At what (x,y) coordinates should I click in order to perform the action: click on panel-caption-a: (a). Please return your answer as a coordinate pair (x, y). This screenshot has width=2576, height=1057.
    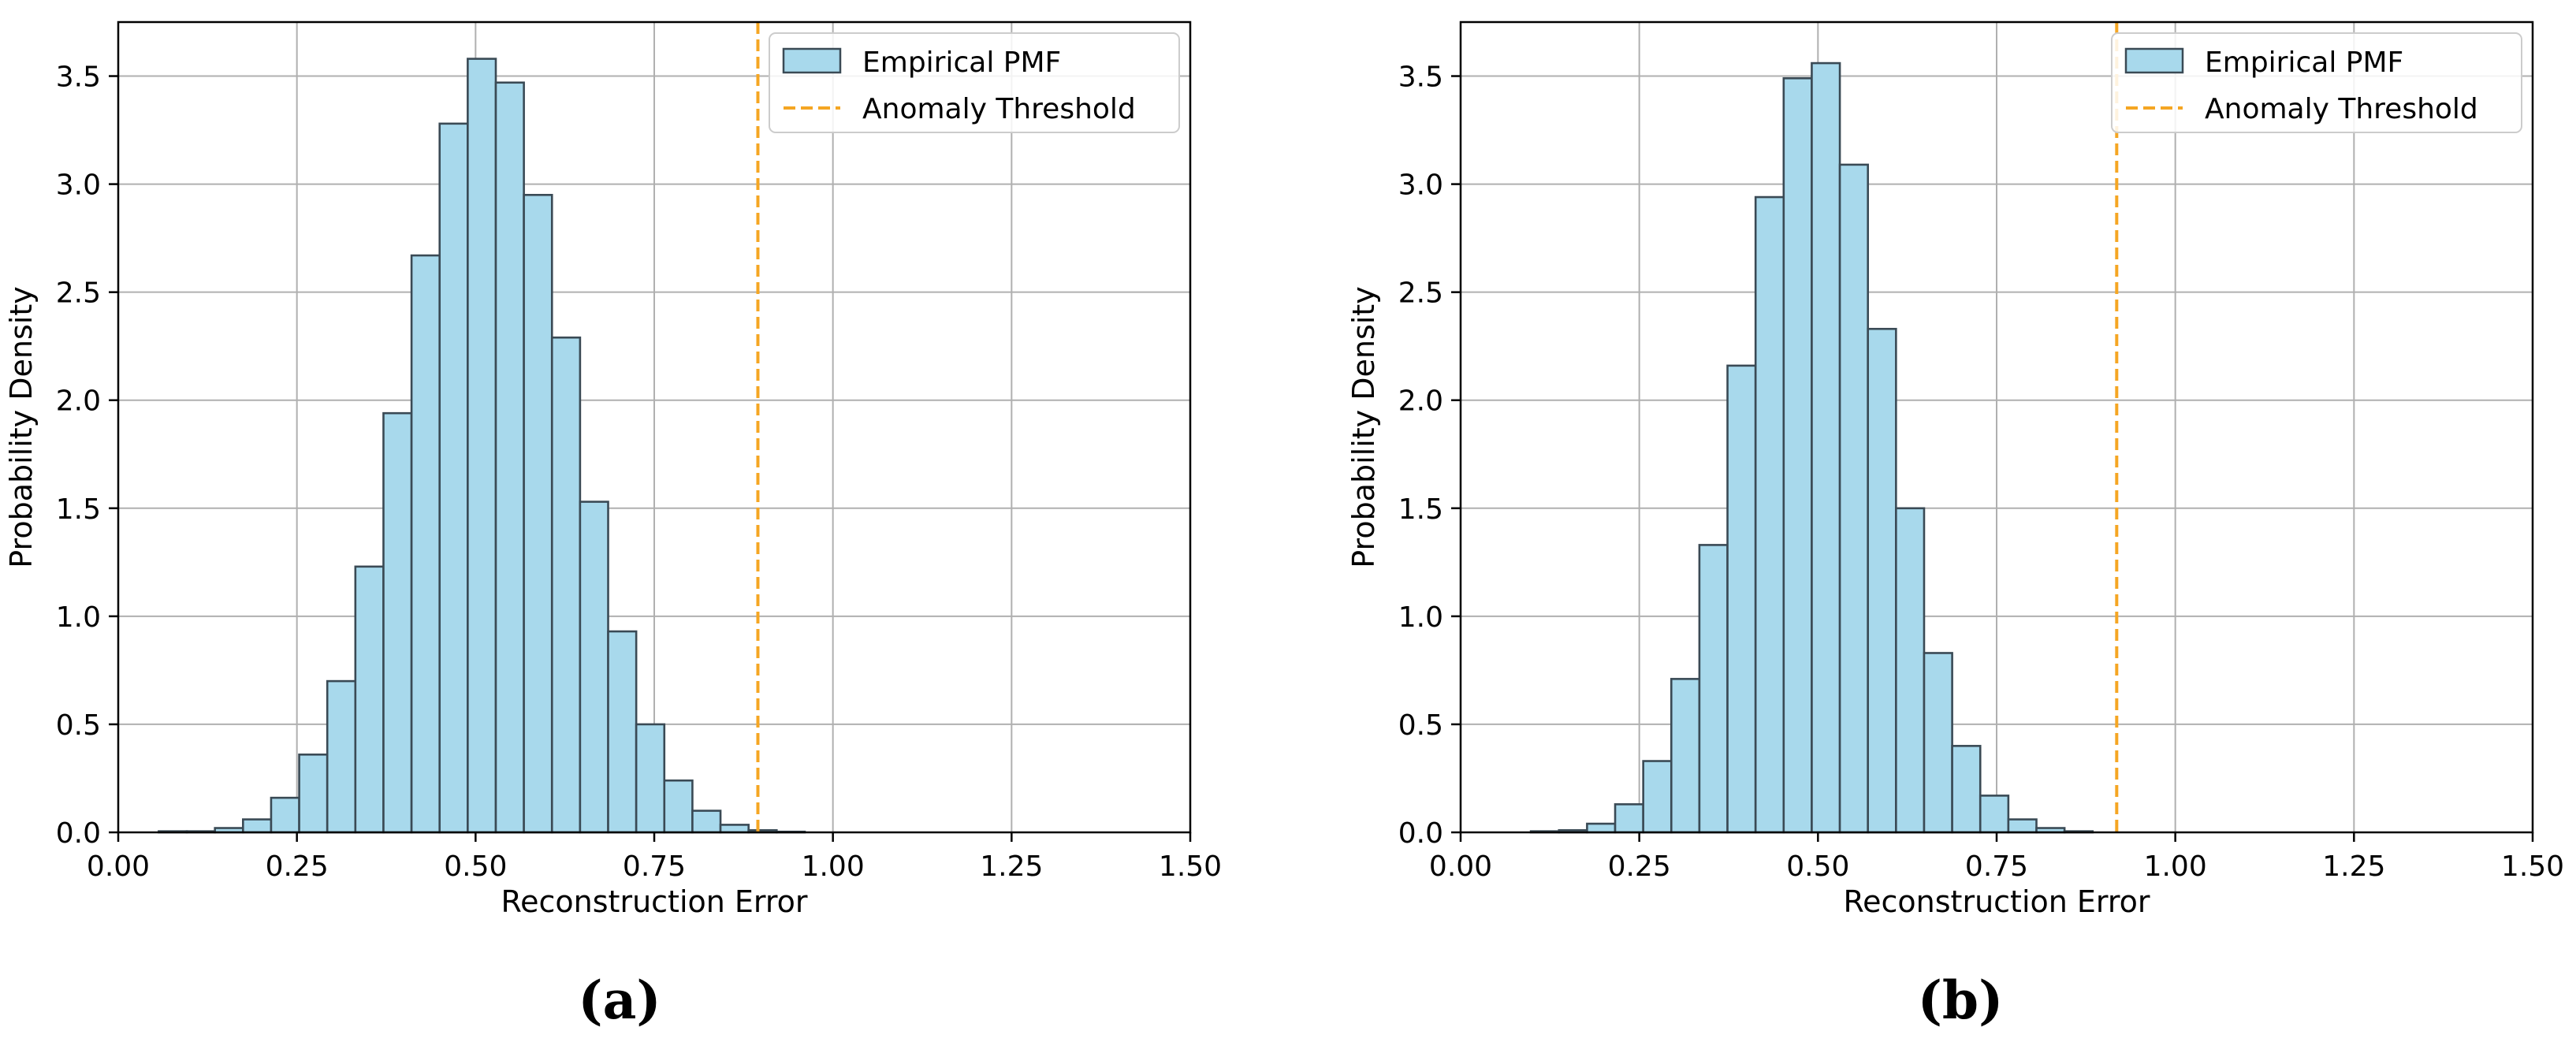
    Looking at the image, I should click on (619, 1000).